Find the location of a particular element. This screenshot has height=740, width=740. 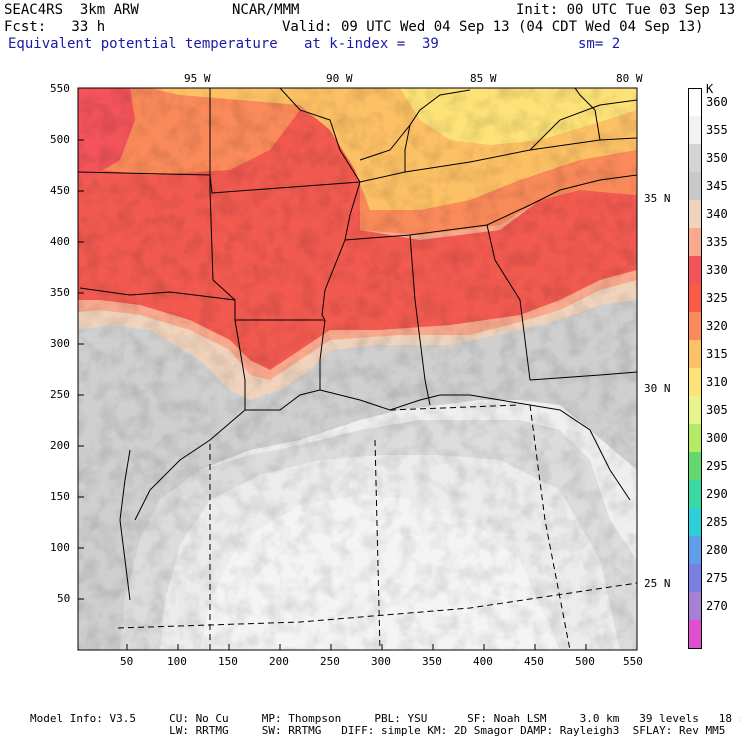

smoothing-label: sm= 2 is located at coordinates (599, 44).